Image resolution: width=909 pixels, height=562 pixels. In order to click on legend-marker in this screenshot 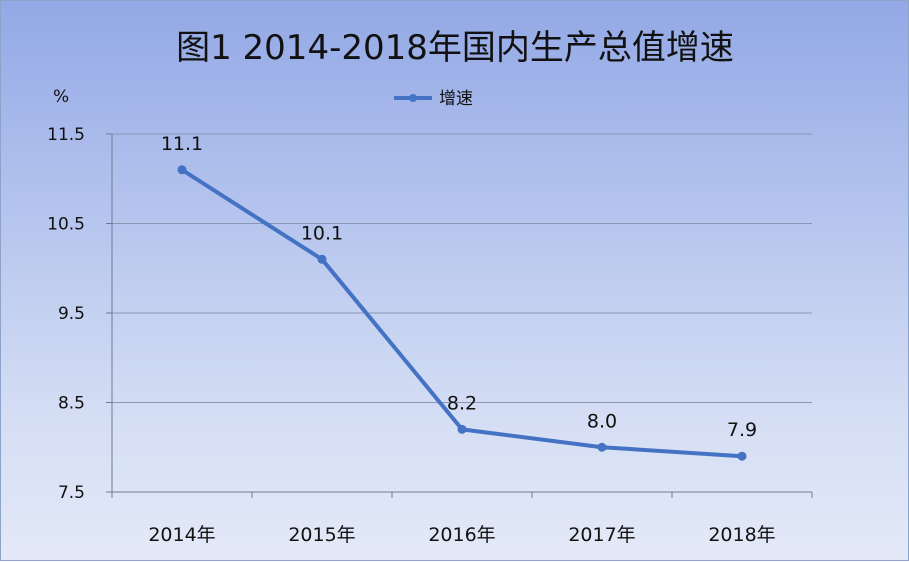, I will do `click(413, 98)`.